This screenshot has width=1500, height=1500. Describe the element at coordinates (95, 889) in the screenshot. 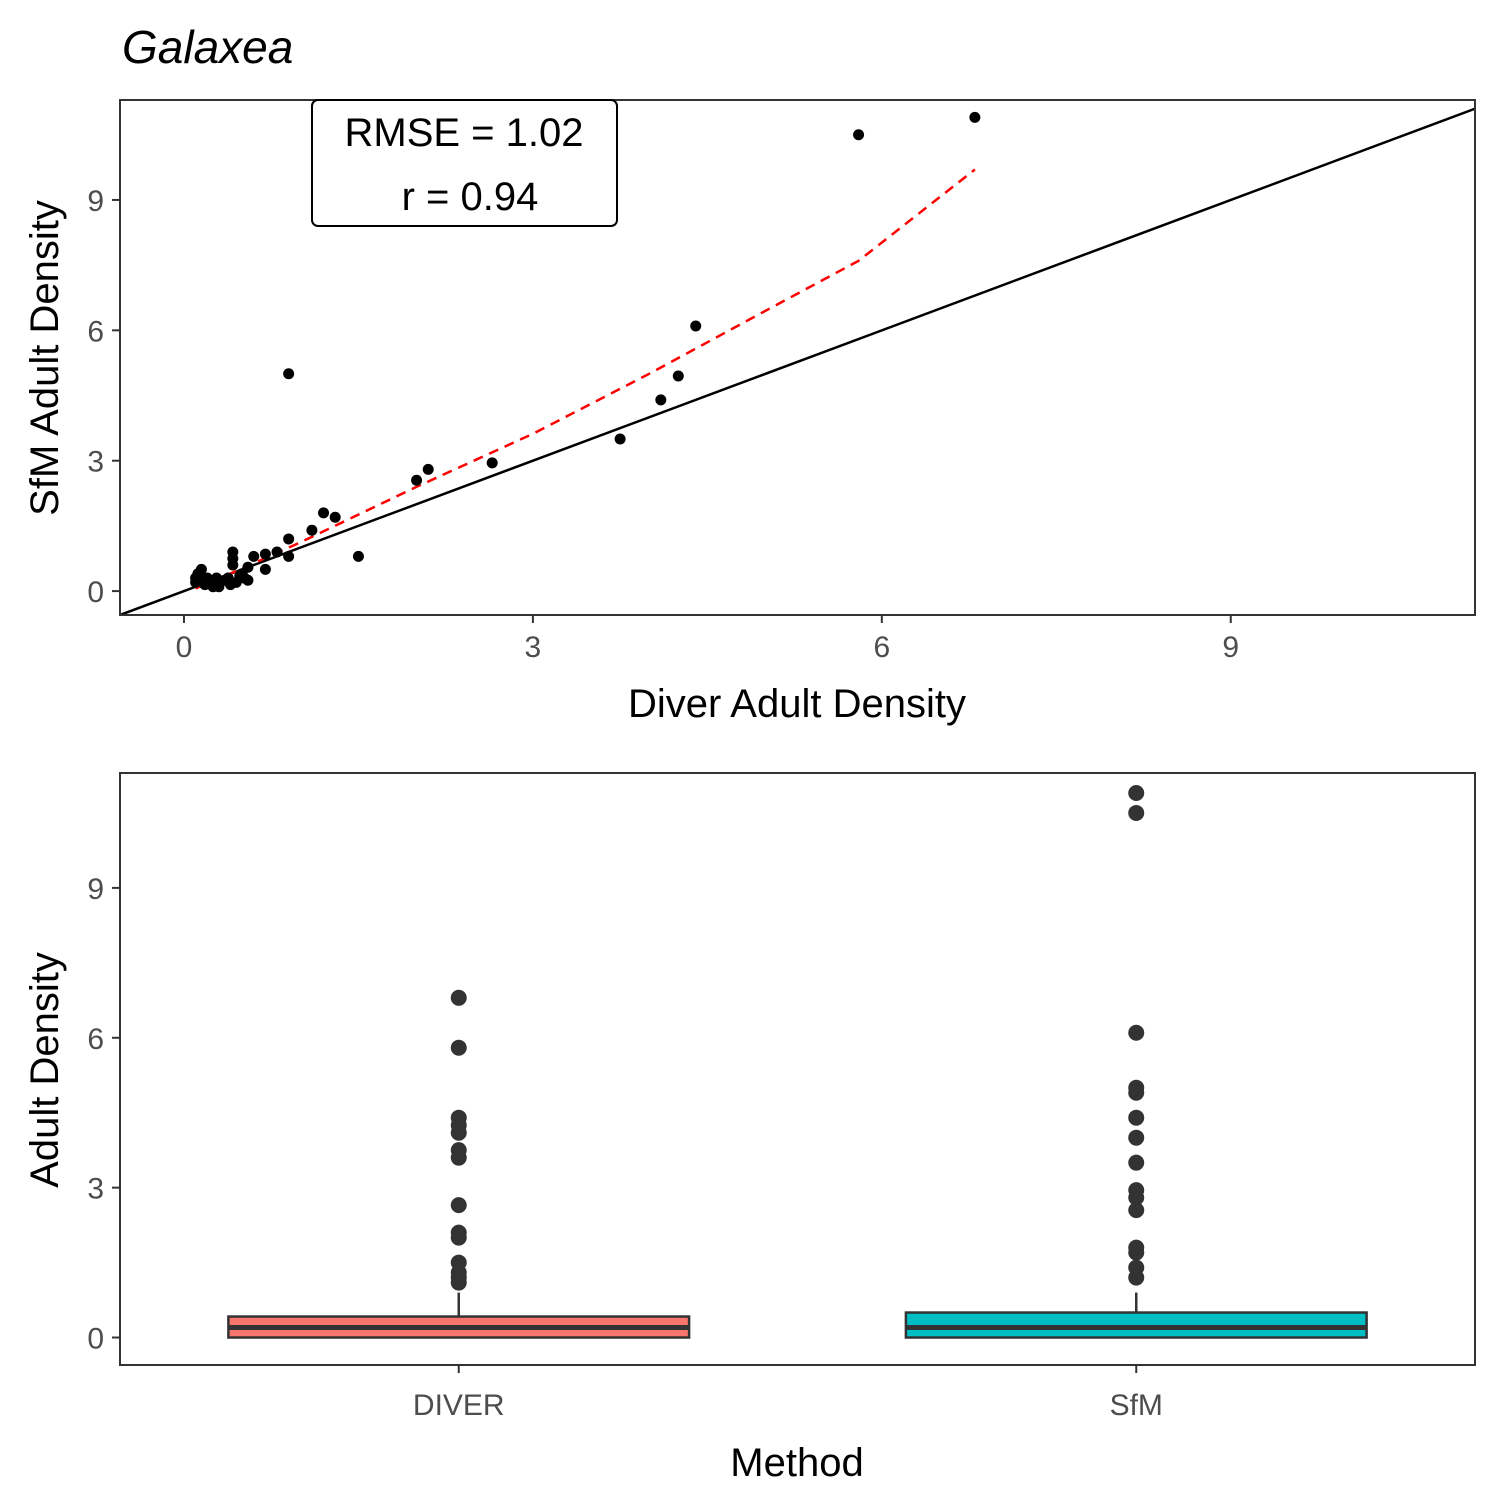

I see `box-y-tick-label: 9` at that location.